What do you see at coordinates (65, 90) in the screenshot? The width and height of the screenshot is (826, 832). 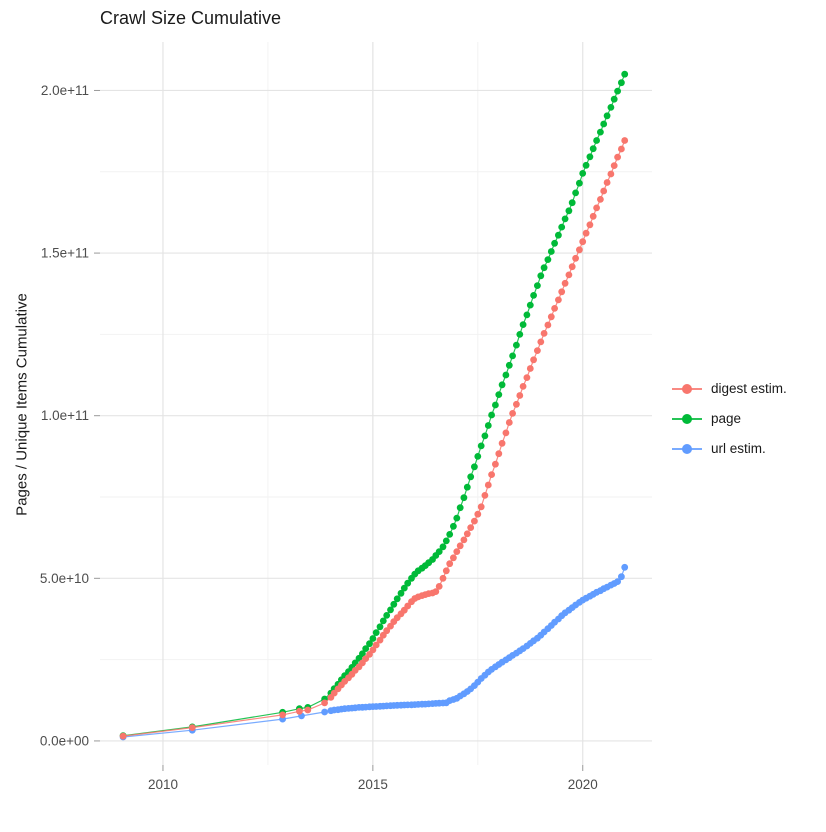 I see `svg-text: 2.0e+11` at bounding box center [65, 90].